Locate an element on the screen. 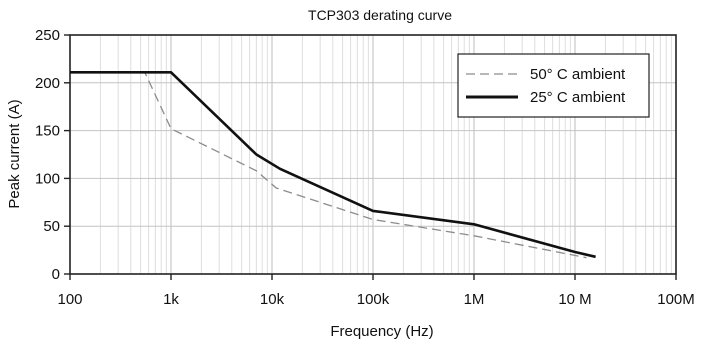 This screenshot has height=347, width=701. legend-label-25c: 25° C ambient is located at coordinates (578, 97).